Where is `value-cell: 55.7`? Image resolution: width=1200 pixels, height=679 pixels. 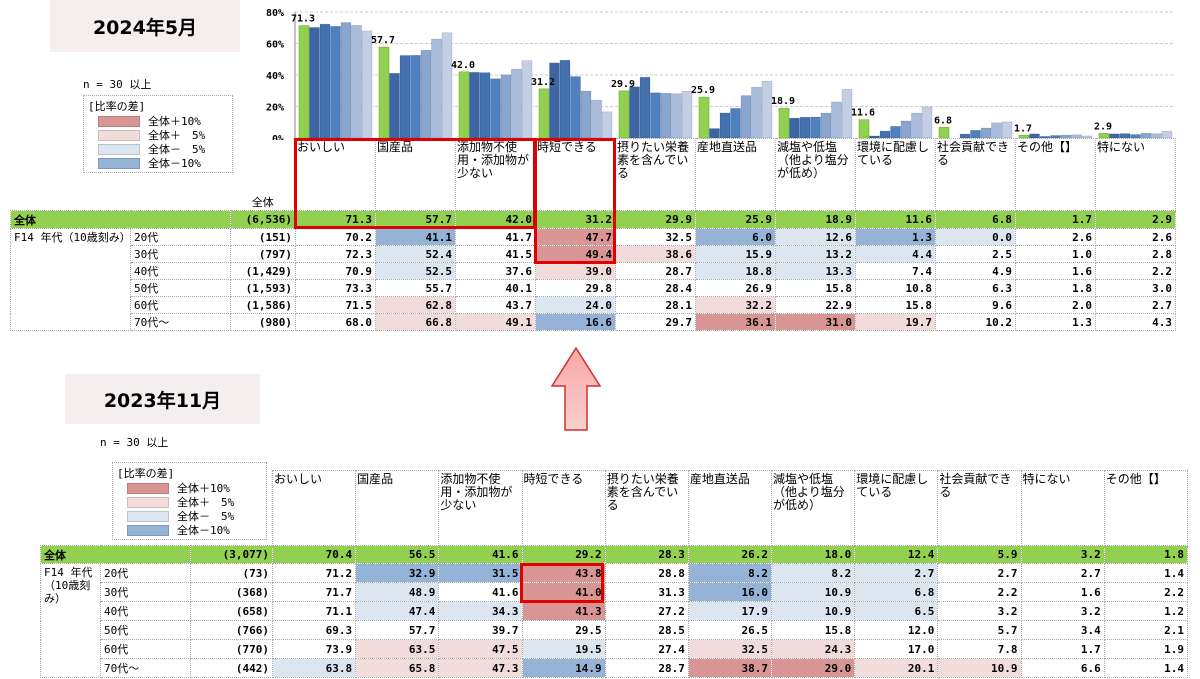
value-cell: 55.7 is located at coordinates (415, 288).